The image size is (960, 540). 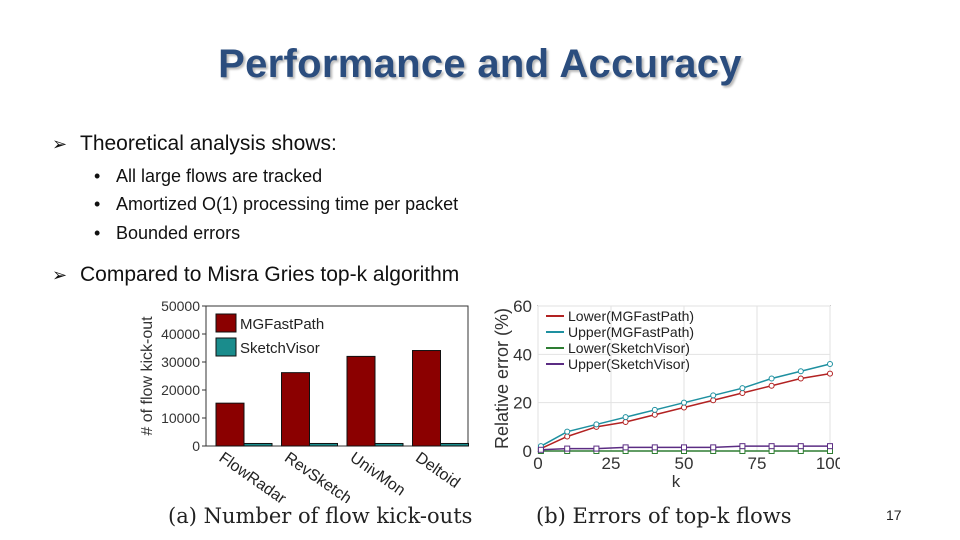 What do you see at coordinates (480, 64) in the screenshot?
I see `slide-title: Performance and Accuracy` at bounding box center [480, 64].